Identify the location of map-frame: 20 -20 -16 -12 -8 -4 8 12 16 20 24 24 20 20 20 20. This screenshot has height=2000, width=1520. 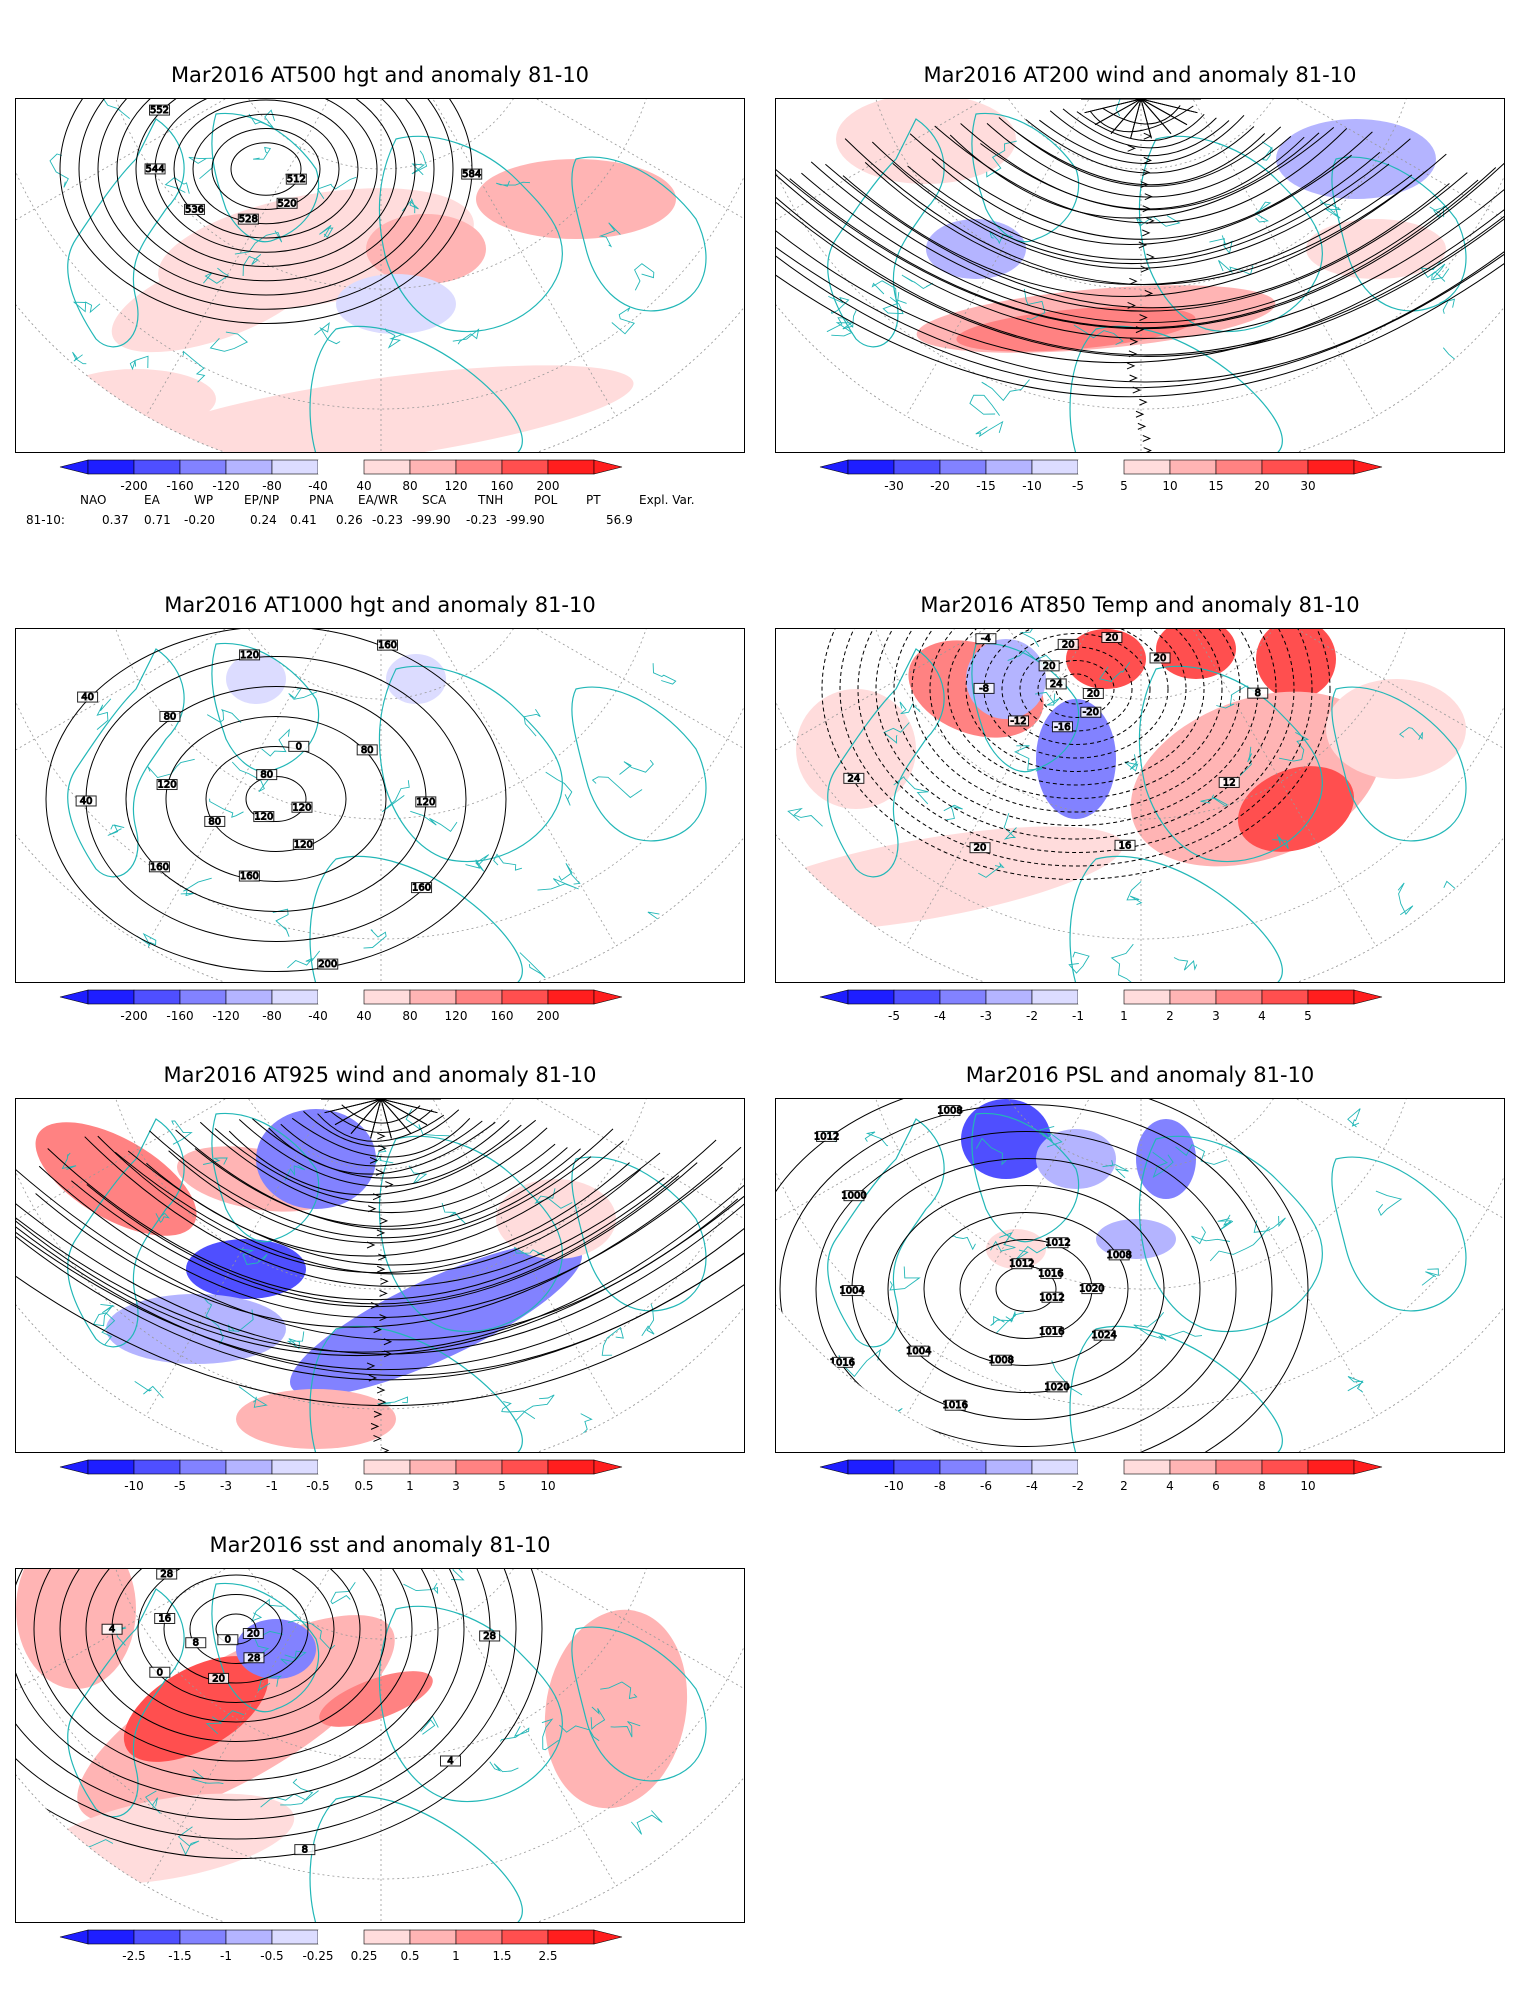
(1140, 805).